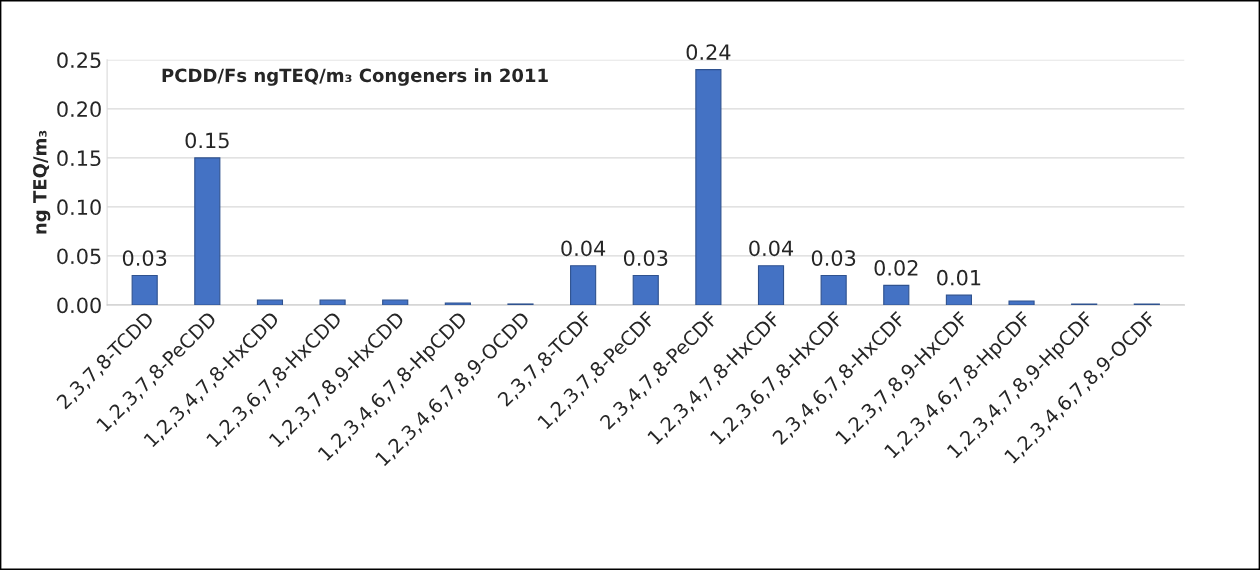  What do you see at coordinates (79, 60) in the screenshot?
I see `y-tick-label: 0.25` at bounding box center [79, 60].